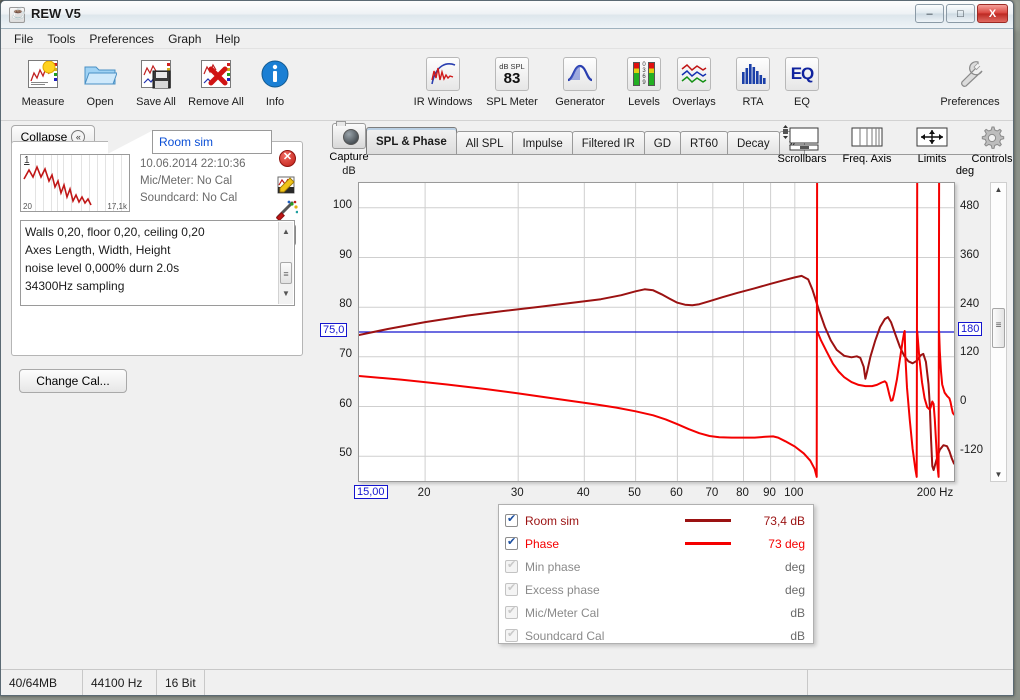 The height and width of the screenshot is (700, 1020). What do you see at coordinates (655, 589) in the screenshot?
I see `legend-row-excess-phase: Excess phase deg` at bounding box center [655, 589].